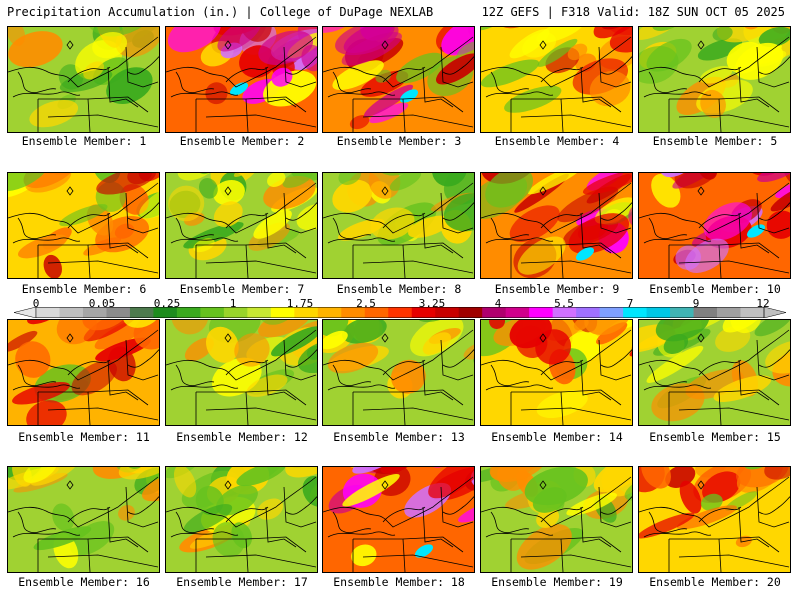 The image size is (800, 600). Describe the element at coordinates (432, 303) in the screenshot. I see `colorbar-tick-label: 3.25` at that location.